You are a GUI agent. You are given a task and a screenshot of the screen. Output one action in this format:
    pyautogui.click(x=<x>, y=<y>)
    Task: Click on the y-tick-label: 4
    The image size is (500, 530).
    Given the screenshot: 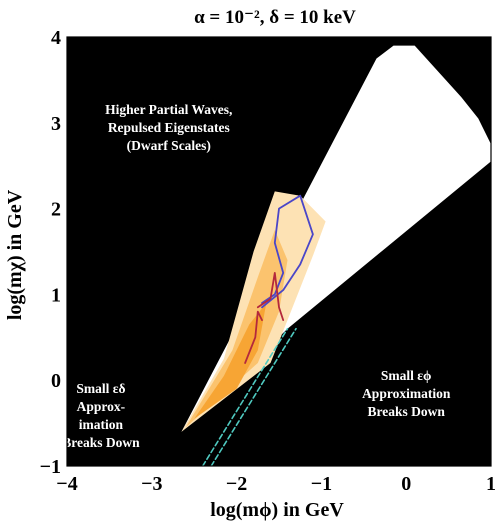 What is the action you would take?
    pyautogui.click(x=56, y=38)
    